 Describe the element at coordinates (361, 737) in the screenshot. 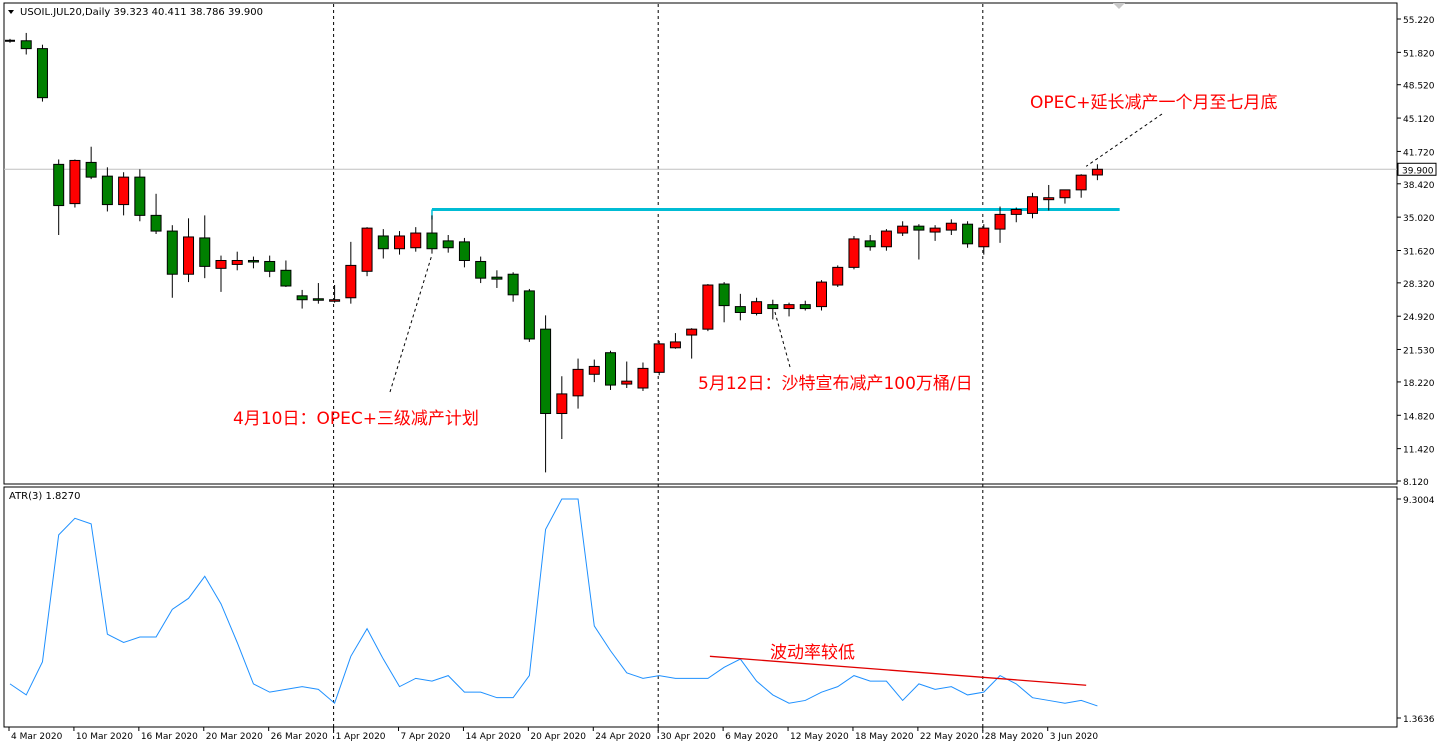

I see `time-tick-label: 1 Apr 2020` at that location.